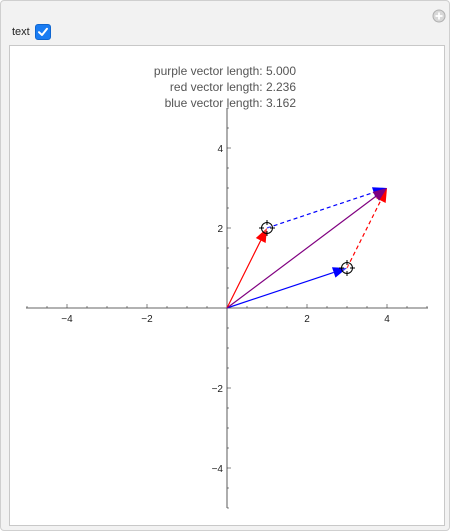  Describe the element at coordinates (301, 252) in the screenshot. I see `purple-vector-shaft` at that location.